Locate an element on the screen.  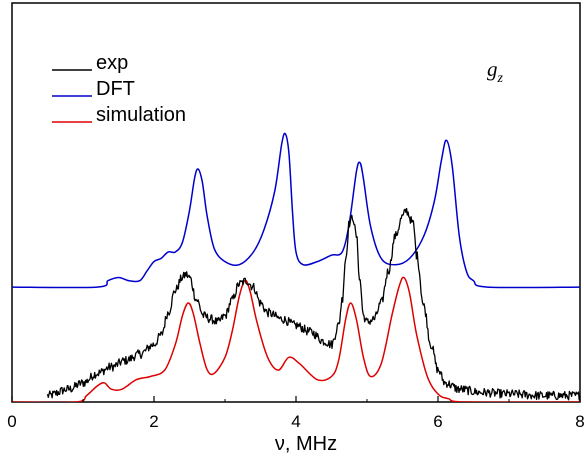
x-tick-label-8: 8 is located at coordinates (579, 421).